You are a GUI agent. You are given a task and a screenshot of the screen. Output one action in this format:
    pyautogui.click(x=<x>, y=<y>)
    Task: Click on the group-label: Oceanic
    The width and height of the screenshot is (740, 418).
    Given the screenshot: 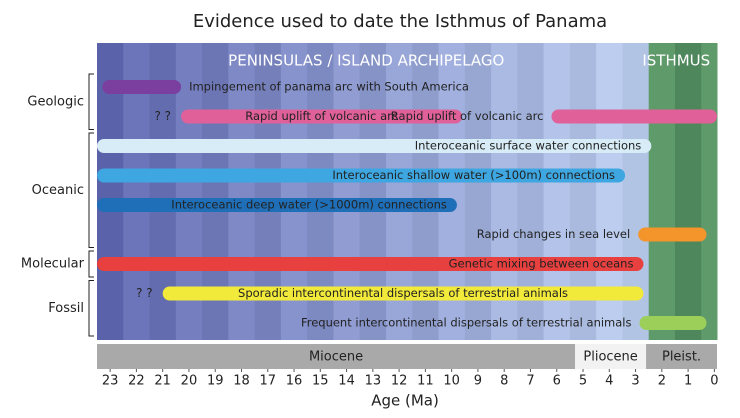 What is the action you would take?
    pyautogui.click(x=58, y=190)
    